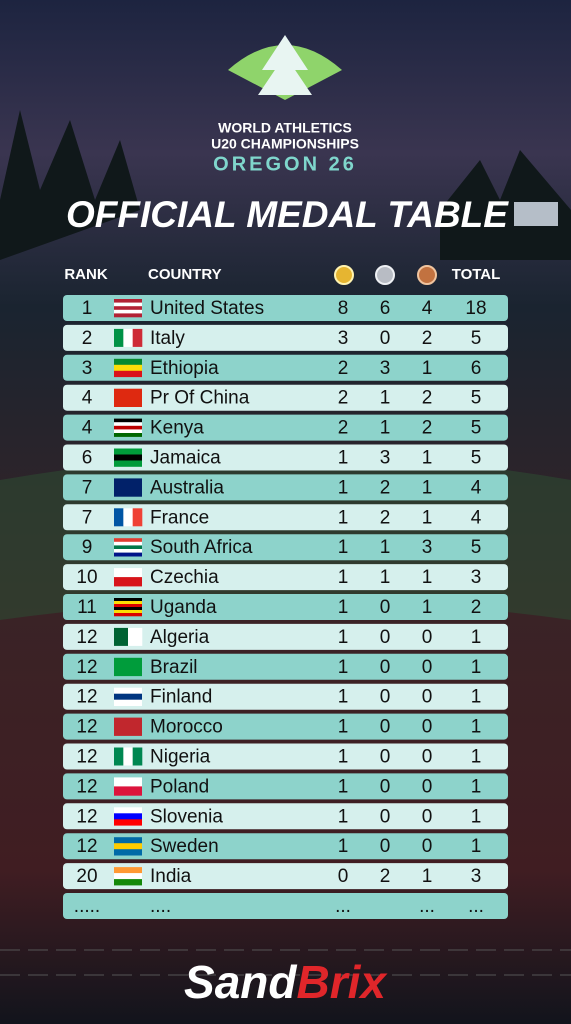  What do you see at coordinates (184, 577) in the screenshot?
I see `cell: Czechia` at bounding box center [184, 577].